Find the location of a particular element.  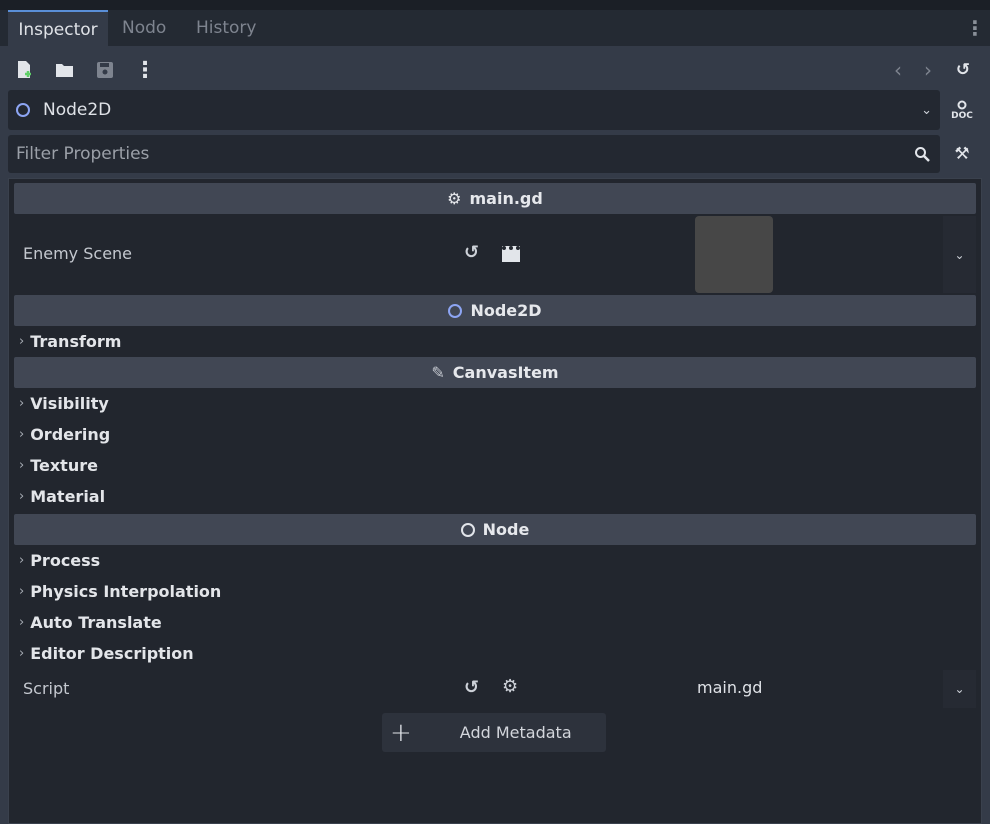

section-title: Node2D is located at coordinates (506, 310).